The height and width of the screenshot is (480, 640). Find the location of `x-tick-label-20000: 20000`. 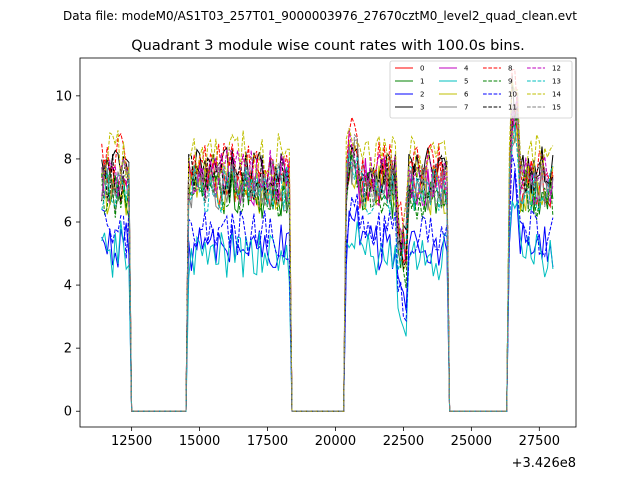

x-tick-label-20000: 20000 is located at coordinates (335, 441).